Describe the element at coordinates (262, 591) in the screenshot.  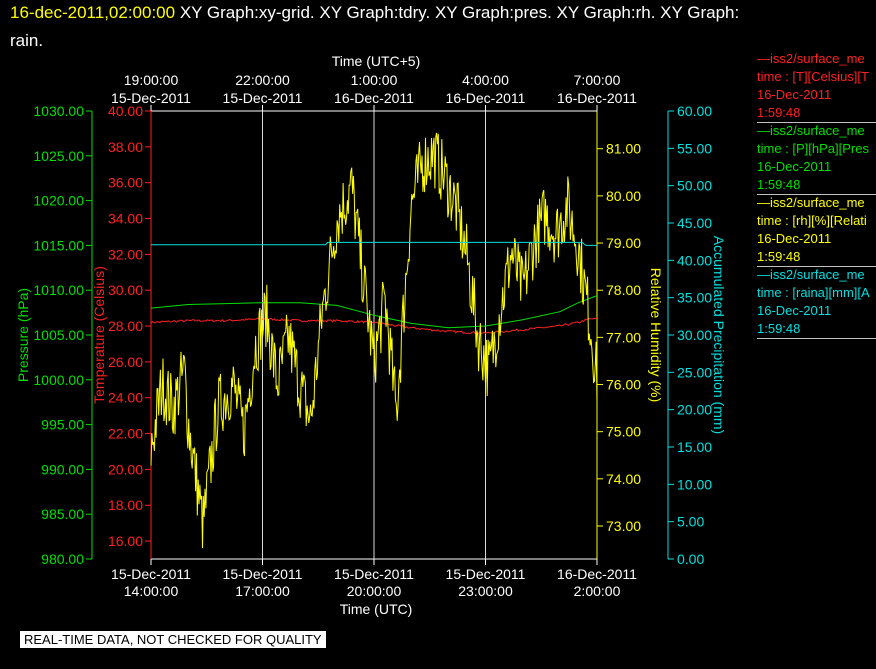
I see `x-tick-time: 17:00:00` at that location.